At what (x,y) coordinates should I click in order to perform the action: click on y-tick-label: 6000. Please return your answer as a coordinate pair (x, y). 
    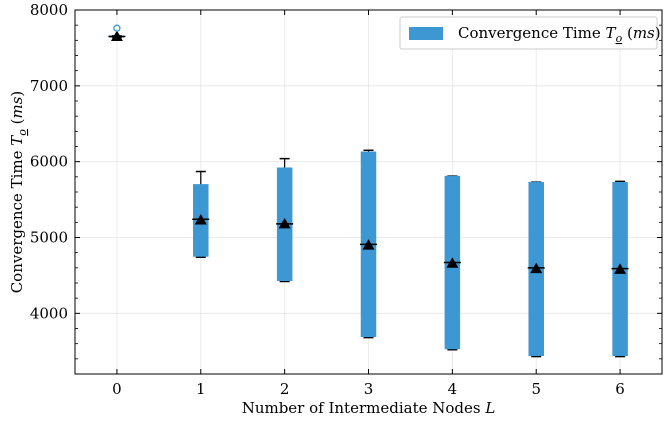
    Looking at the image, I should click on (49, 162).